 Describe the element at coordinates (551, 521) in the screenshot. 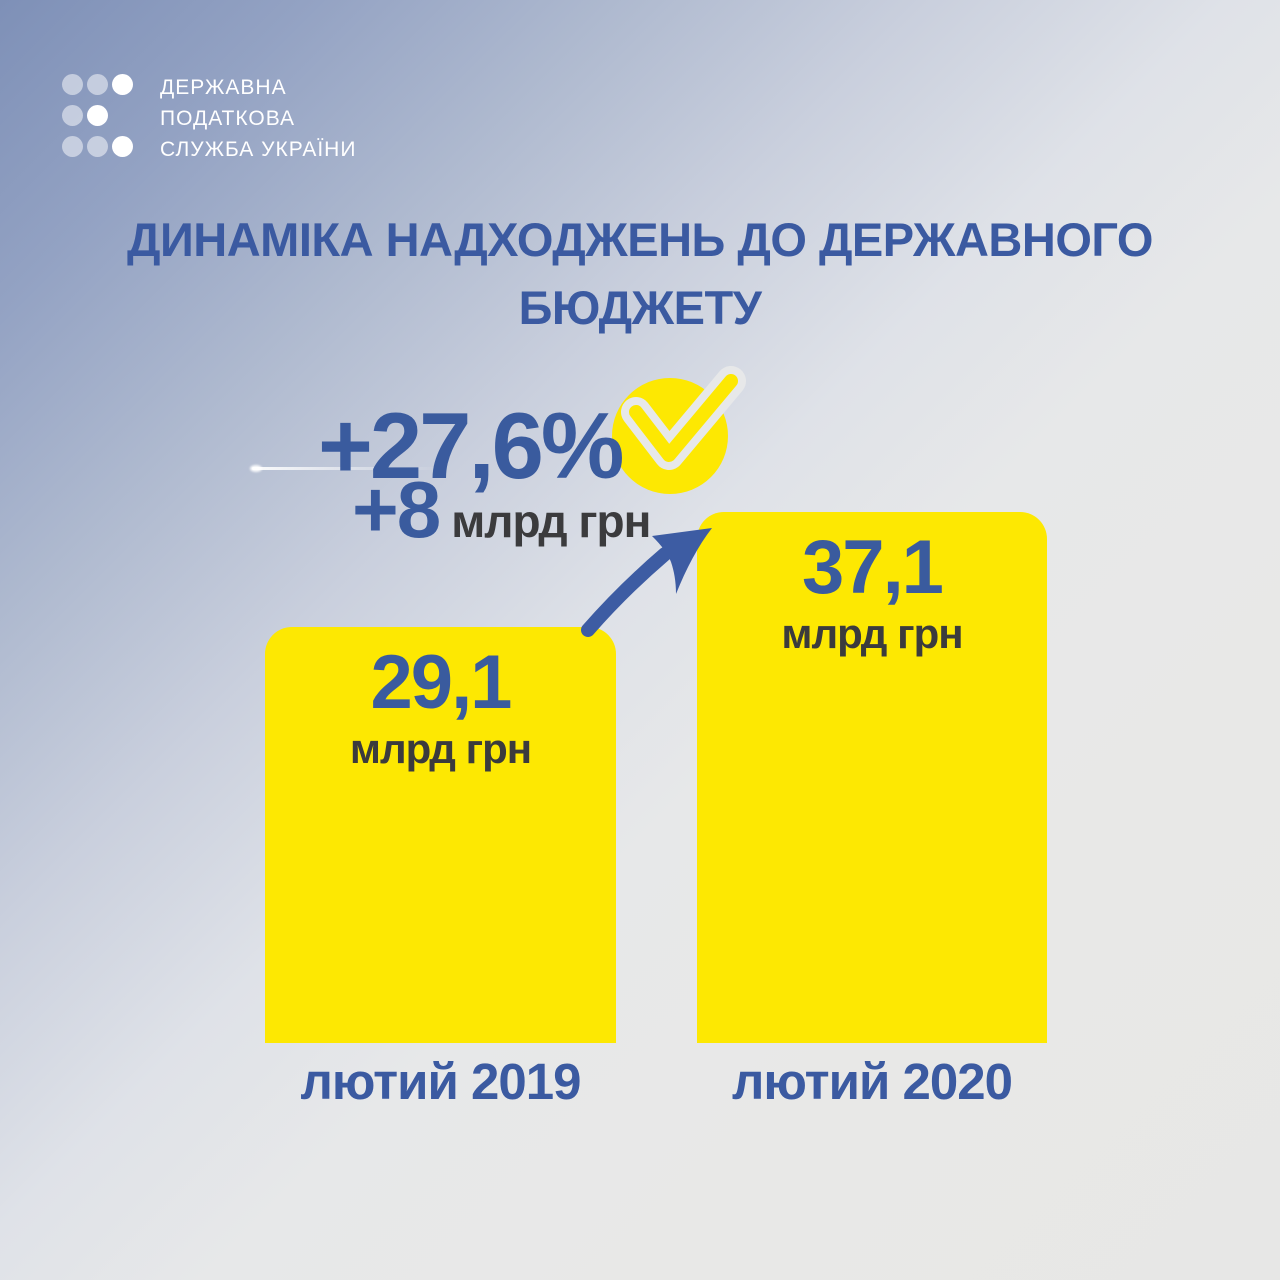

I see `growth-delta-unit: млрд грн` at that location.